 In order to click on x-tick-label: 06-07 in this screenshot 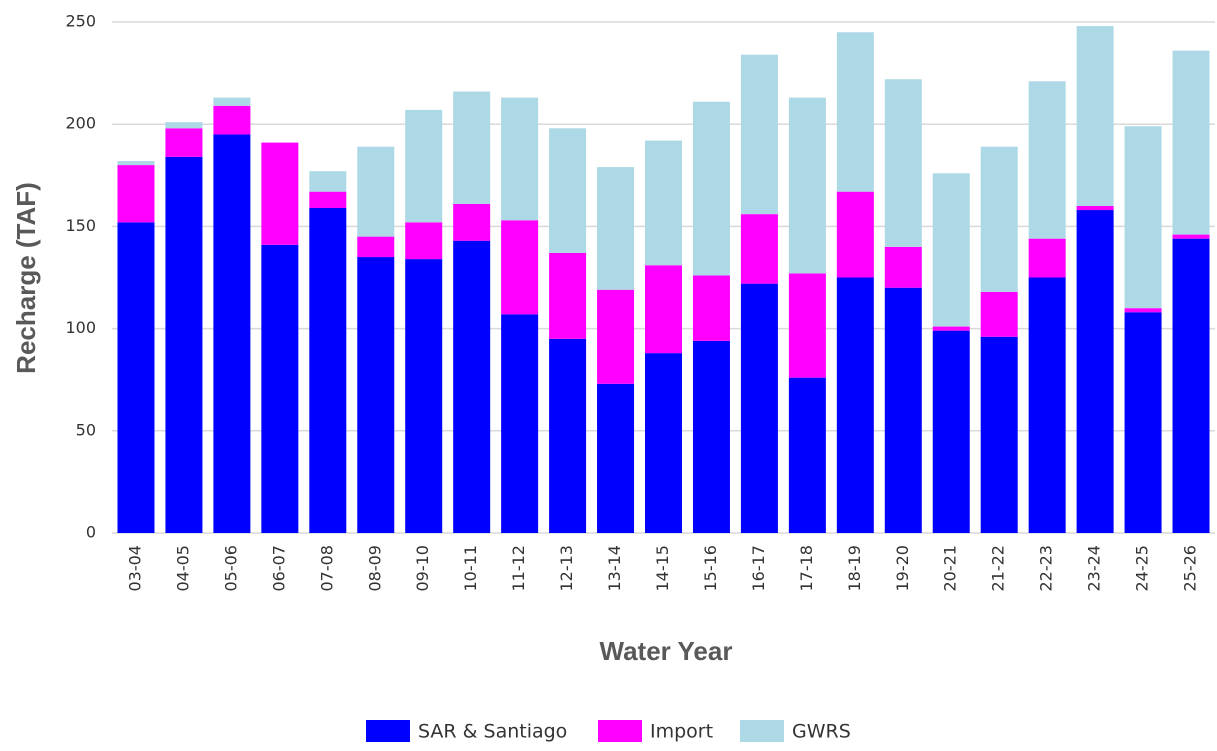, I will do `click(278, 568)`.